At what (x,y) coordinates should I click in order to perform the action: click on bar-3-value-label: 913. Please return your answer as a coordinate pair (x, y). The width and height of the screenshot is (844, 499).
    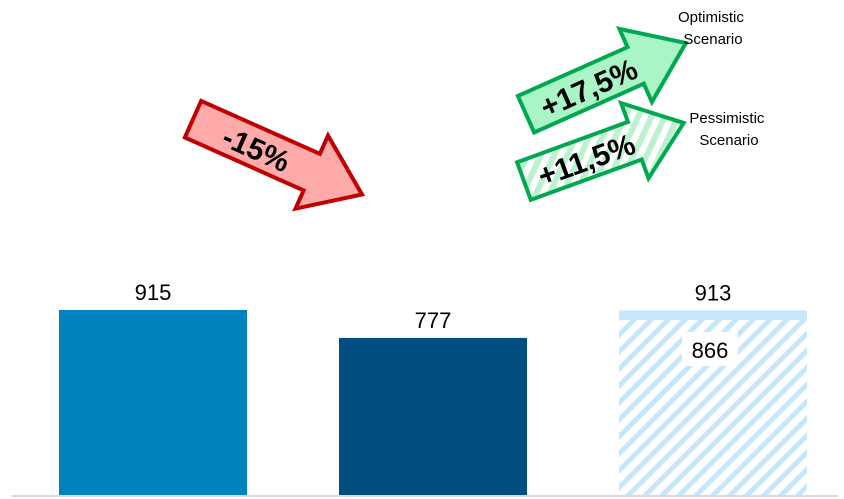
    Looking at the image, I should click on (713, 292).